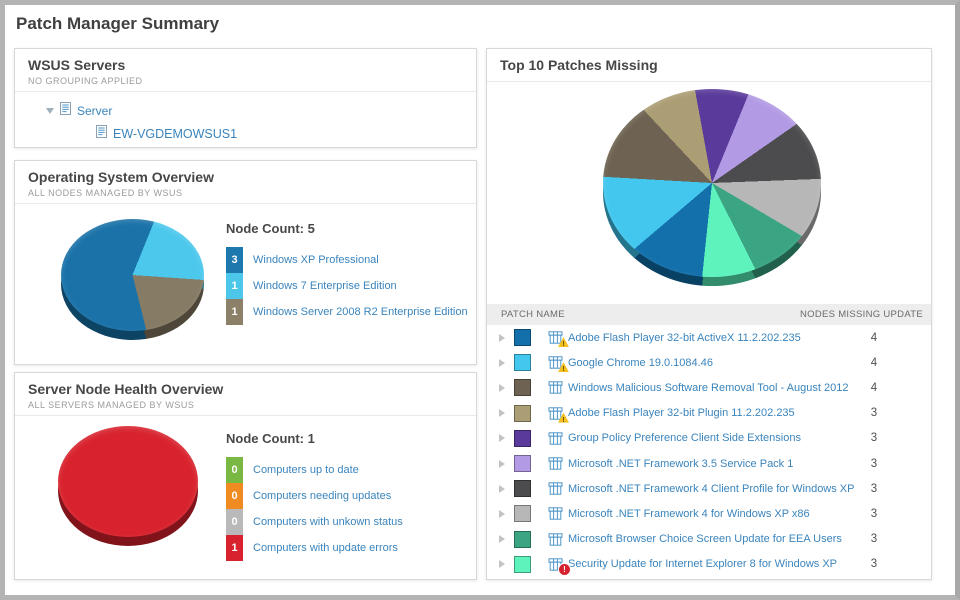 This screenshot has height=600, width=960. What do you see at coordinates (128, 486) in the screenshot?
I see `health-pie-chart` at bounding box center [128, 486].